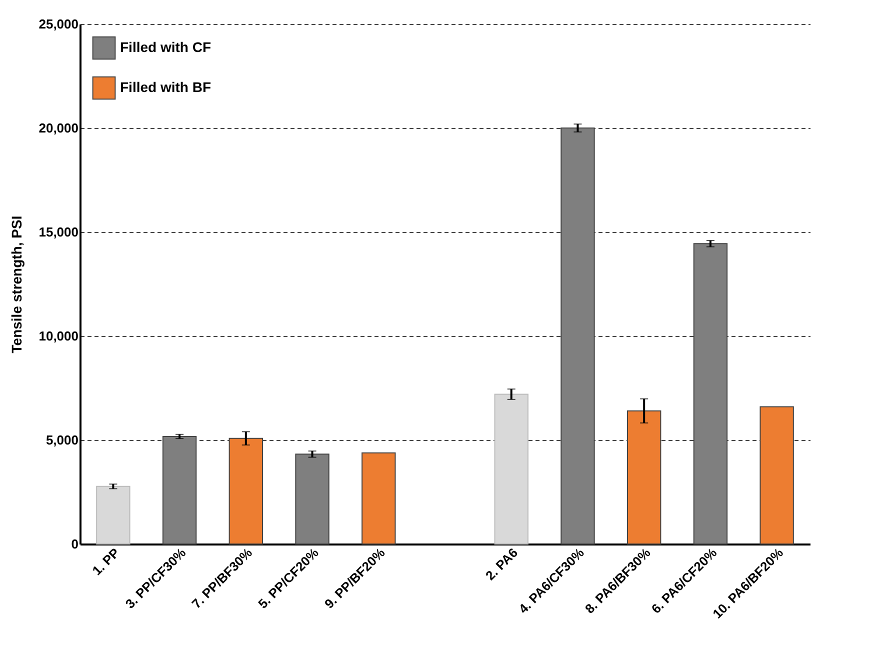 The image size is (888, 661). What do you see at coordinates (58, 336) in the screenshot?
I see `y-tick-label: 10,000` at bounding box center [58, 336].